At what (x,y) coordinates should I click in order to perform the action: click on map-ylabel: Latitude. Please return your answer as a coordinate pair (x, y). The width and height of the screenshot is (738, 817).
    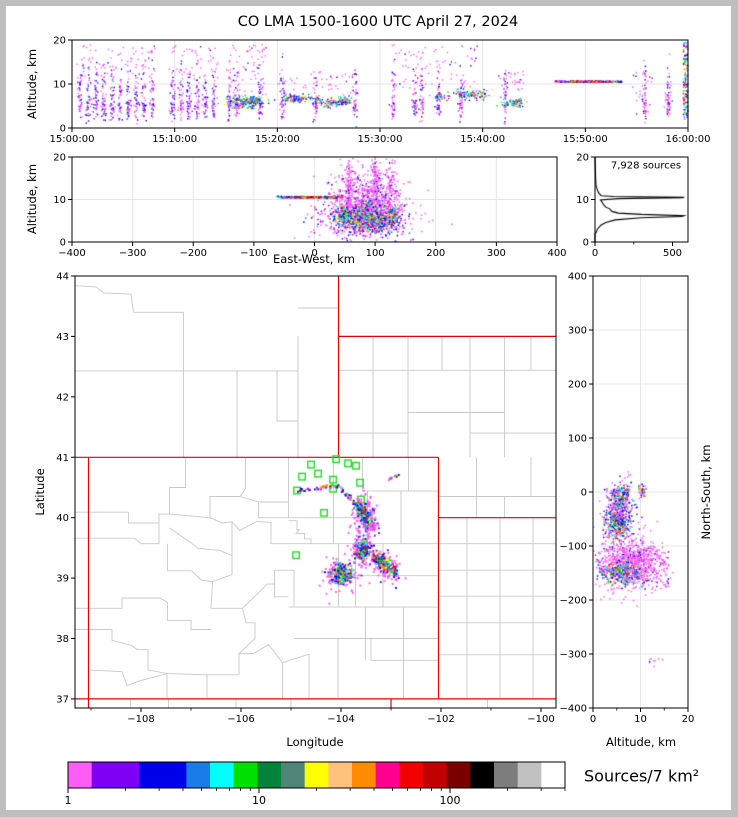
    Looking at the image, I should click on (40, 492).